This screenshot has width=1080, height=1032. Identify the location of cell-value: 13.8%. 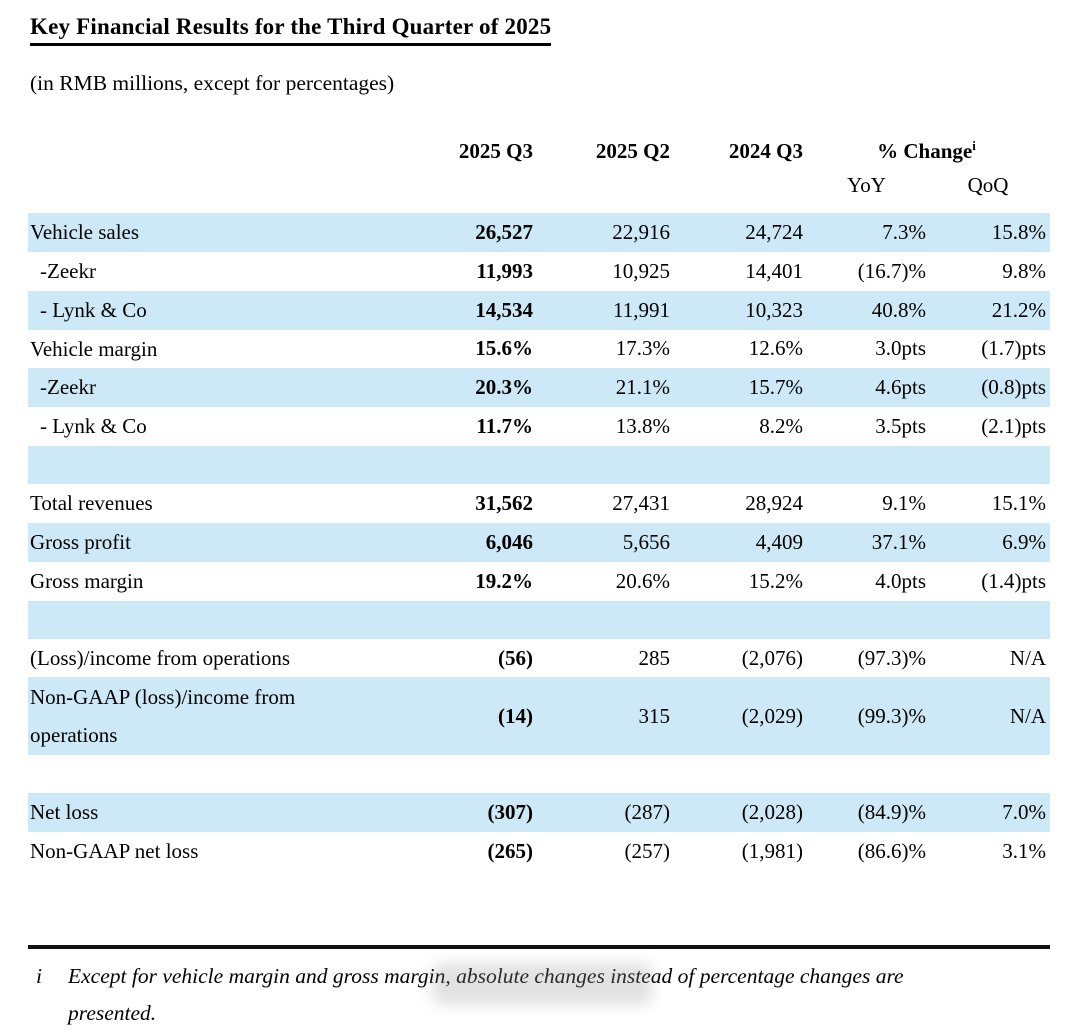
(642, 426).